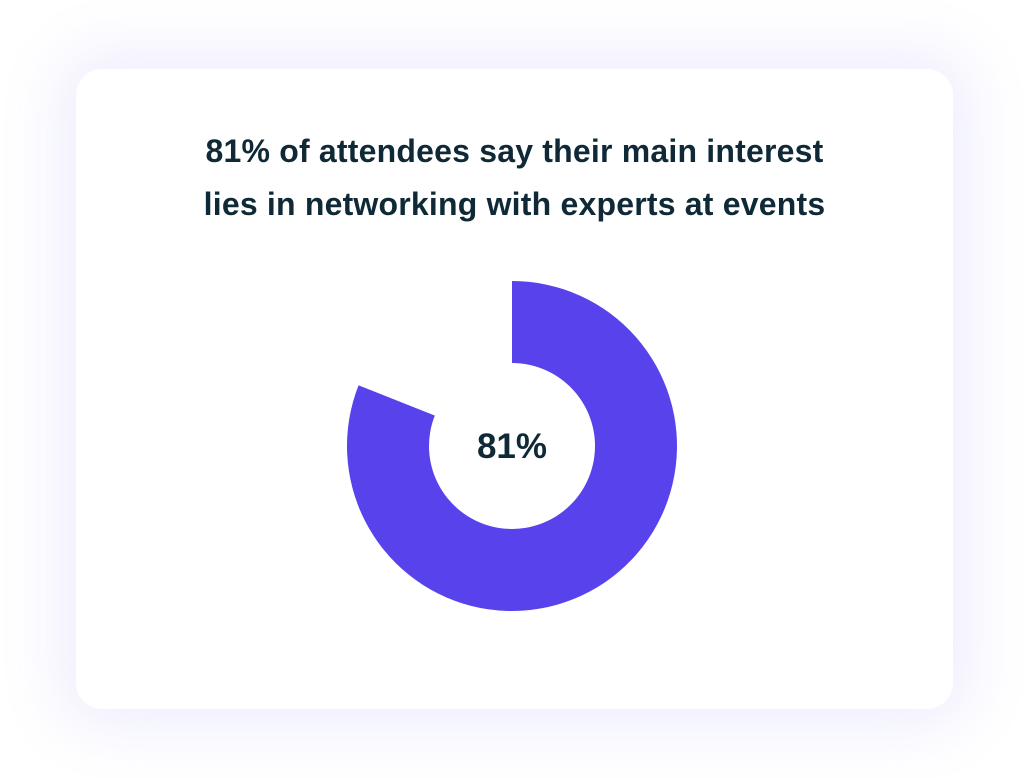 The image size is (1024, 778). What do you see at coordinates (514, 151) in the screenshot?
I see `chart-title-line-1: 81% of attendees say their main interest` at bounding box center [514, 151].